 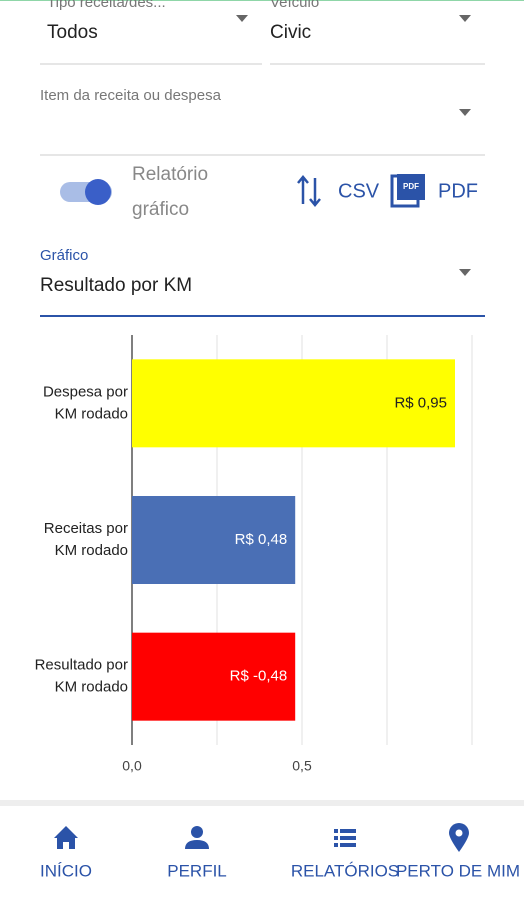 What do you see at coordinates (420, 402) in the screenshot?
I see `value-label: R$ 0,95` at bounding box center [420, 402].